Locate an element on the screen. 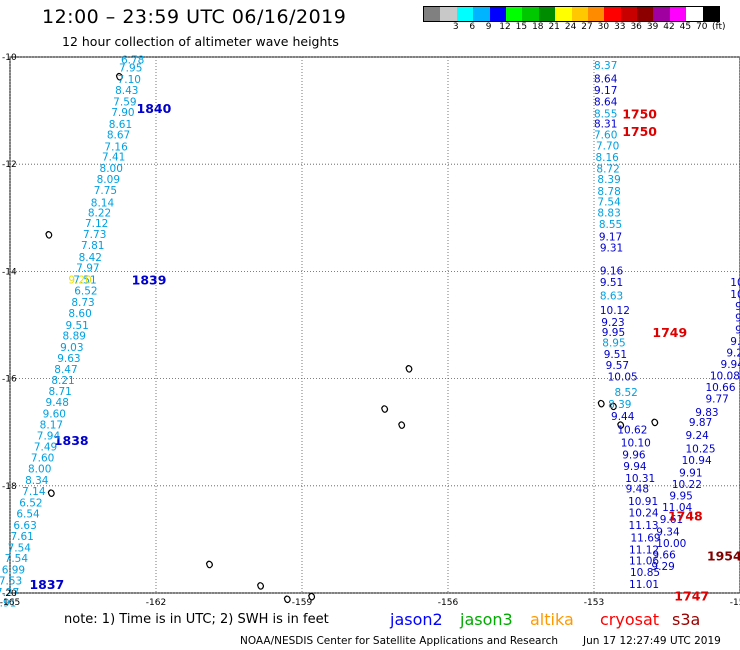 The width and height of the screenshot is (740, 650). wave-height-value: 10.91 is located at coordinates (643, 502).